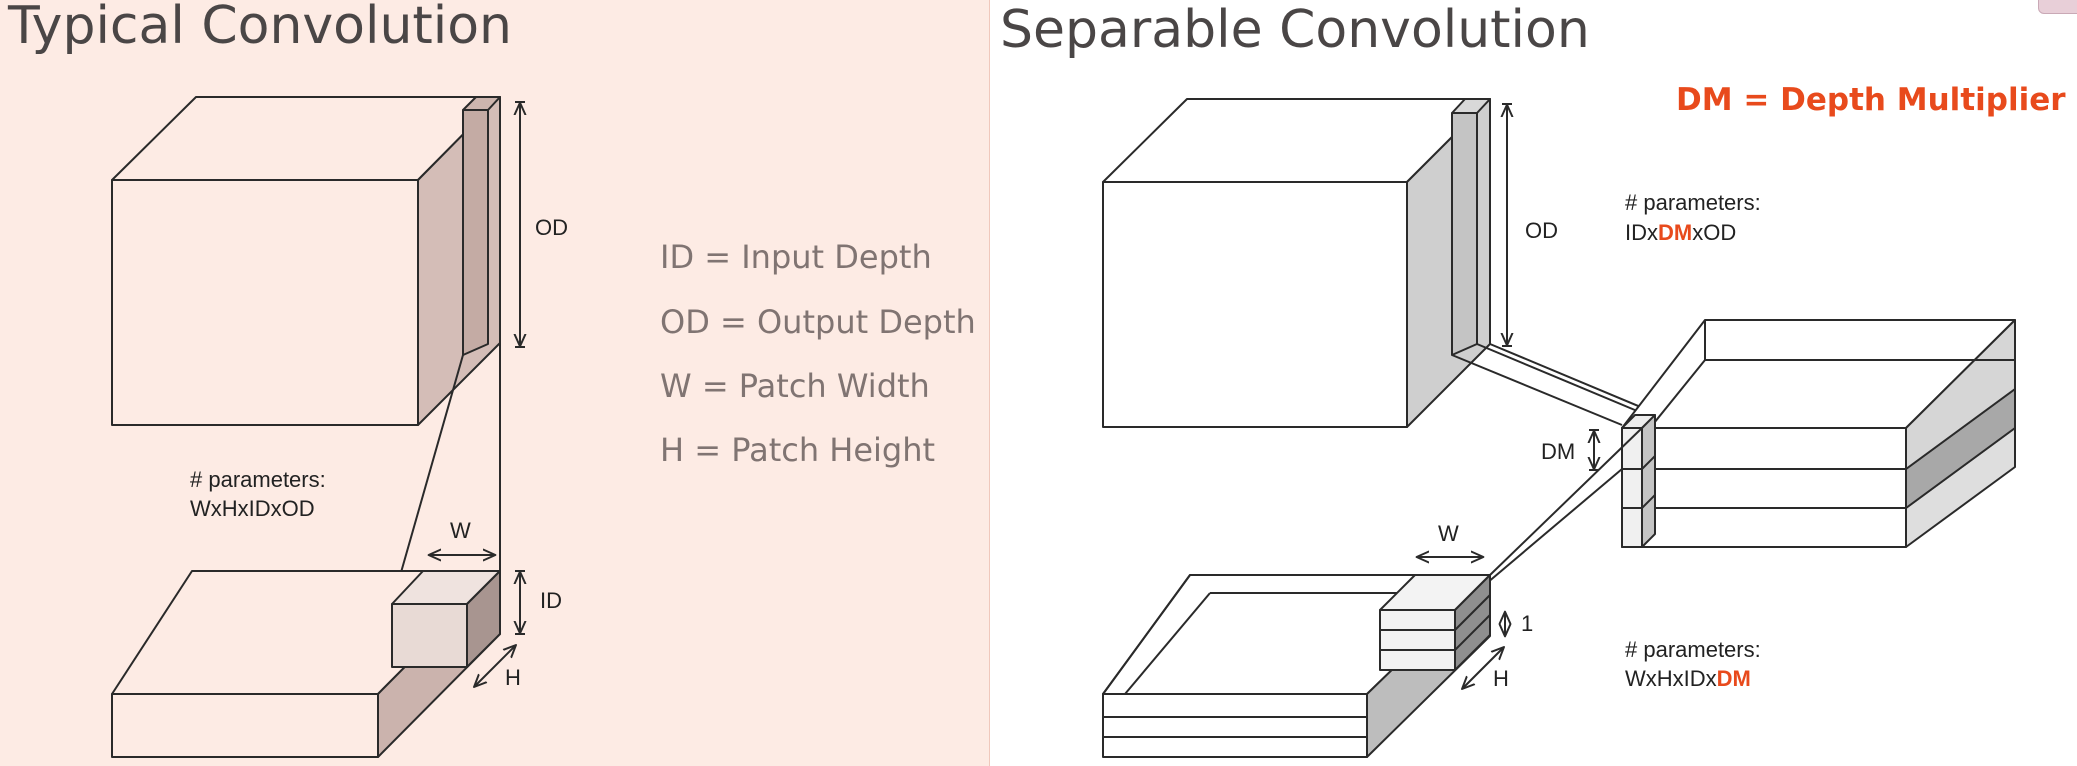 The width and height of the screenshot is (2077, 766). What do you see at coordinates (1680, 232) in the screenshot?
I see `separable-params-top-formula: IDxDMxOD` at bounding box center [1680, 232].